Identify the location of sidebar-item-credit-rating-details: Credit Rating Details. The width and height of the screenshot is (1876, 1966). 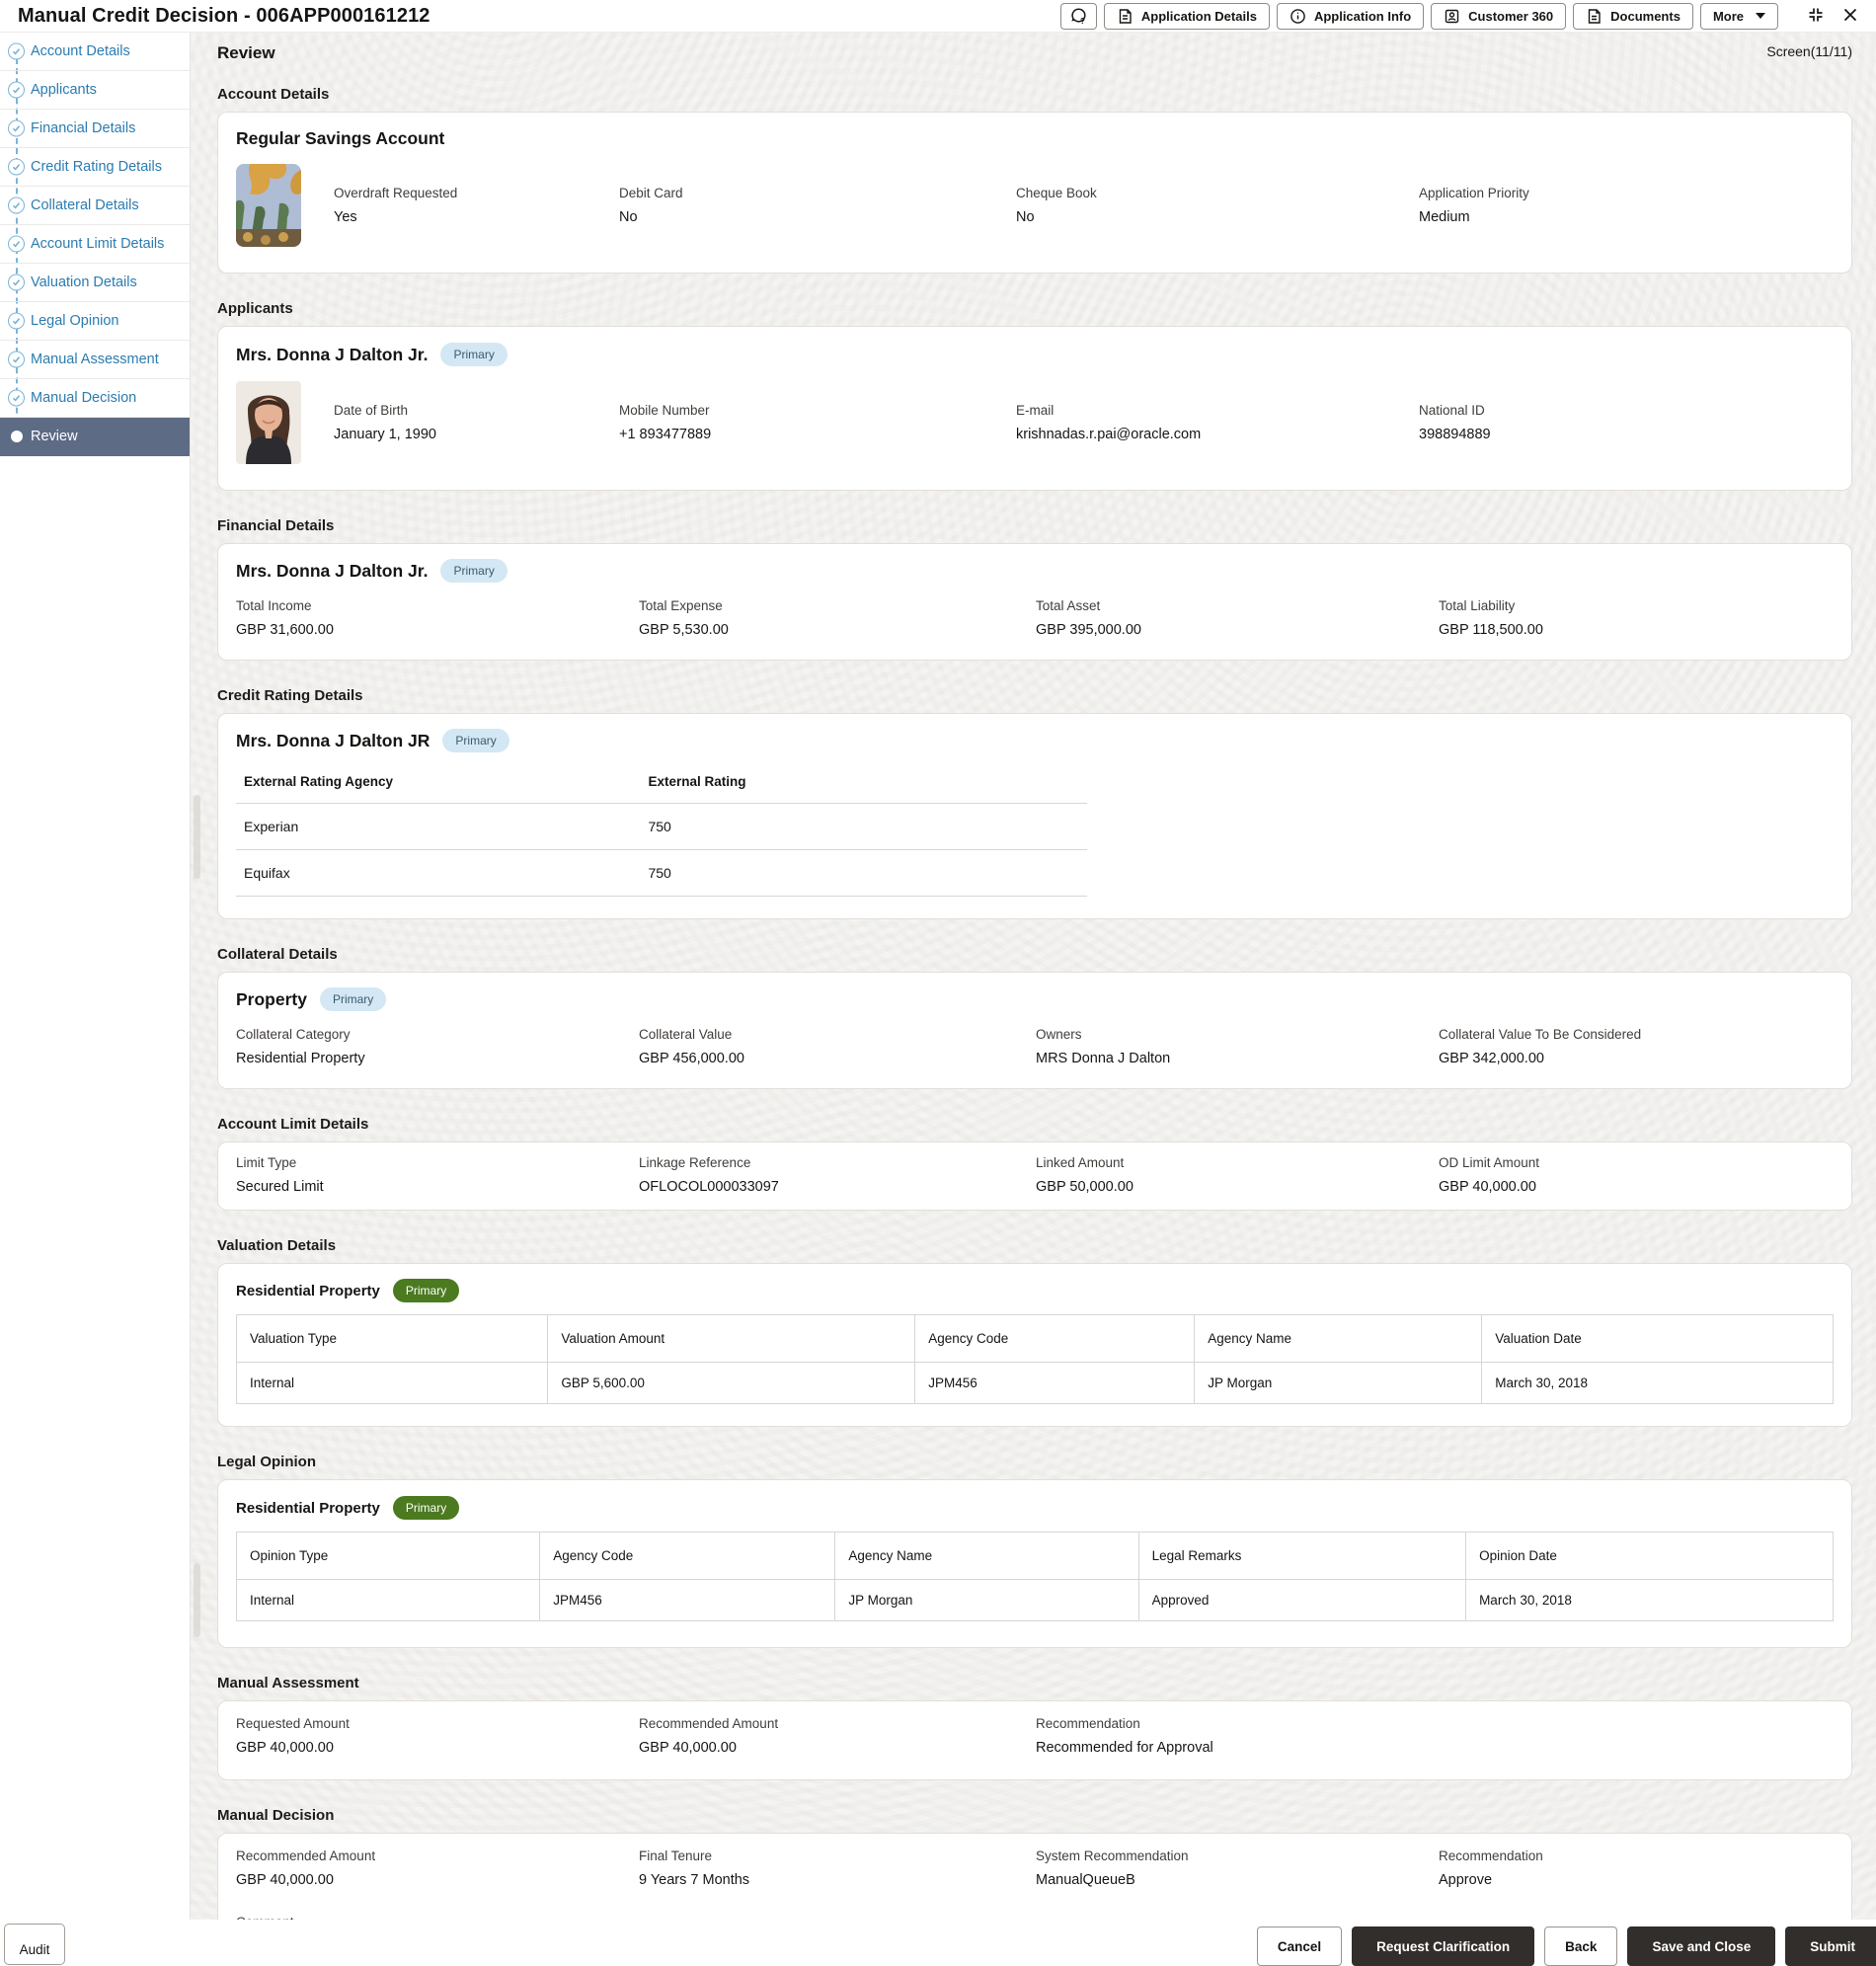
(95, 167).